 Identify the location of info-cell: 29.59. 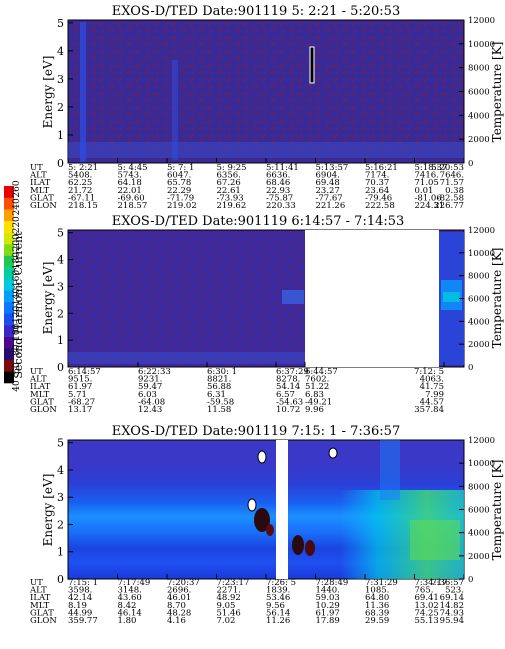
(377, 621).